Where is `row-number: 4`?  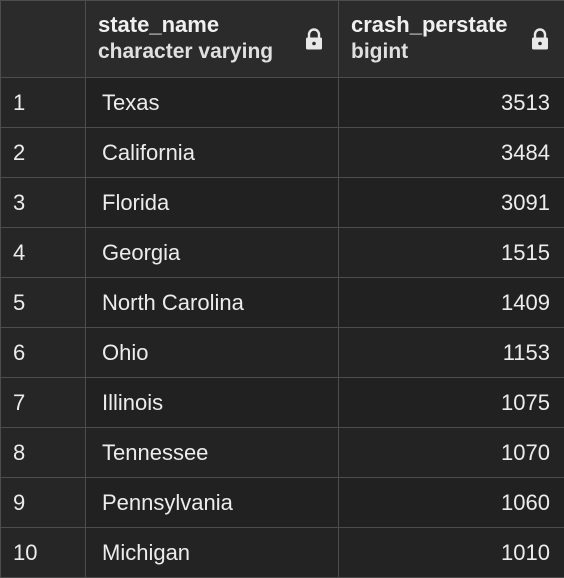 row-number: 4 is located at coordinates (43, 252).